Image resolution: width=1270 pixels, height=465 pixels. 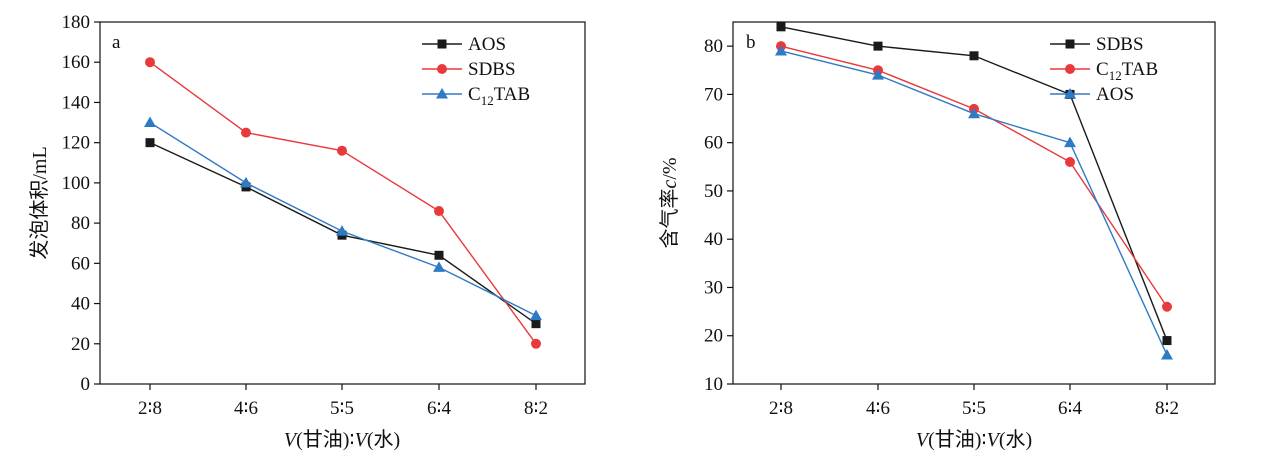 I want to click on legend-label-b-1-part-2: TAB, so click(x=1140, y=69).